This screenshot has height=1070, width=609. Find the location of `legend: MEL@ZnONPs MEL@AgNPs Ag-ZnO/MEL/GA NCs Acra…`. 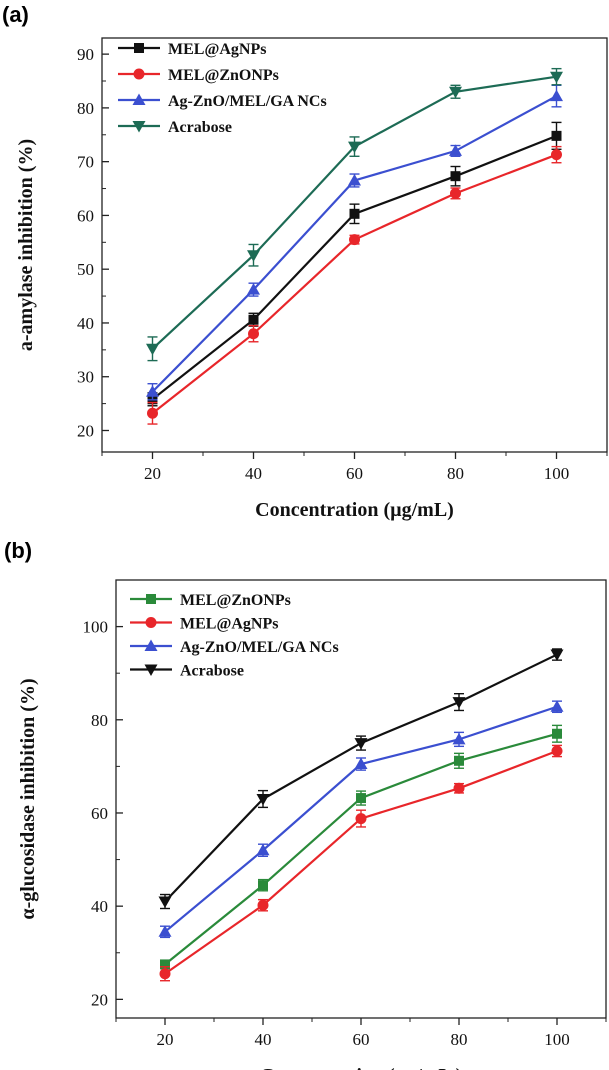

legend: MEL@ZnONPs MEL@AgNPs Ag-ZnO/MEL/GA NCs Acra… is located at coordinates (234, 636).